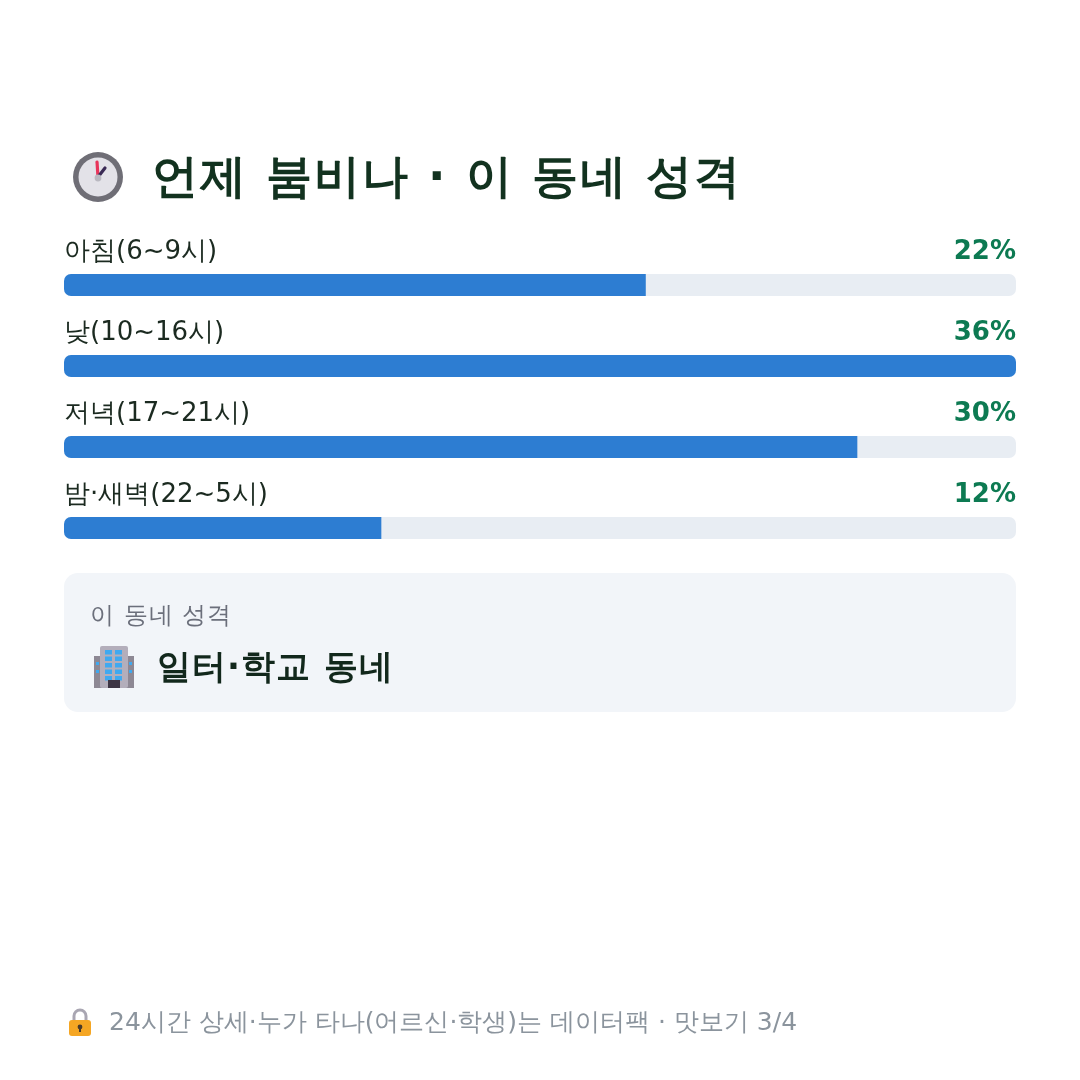 The width and height of the screenshot is (1080, 1080). What do you see at coordinates (141, 250) in the screenshot?
I see `y-tick-label: 아침(6~9시)` at bounding box center [141, 250].